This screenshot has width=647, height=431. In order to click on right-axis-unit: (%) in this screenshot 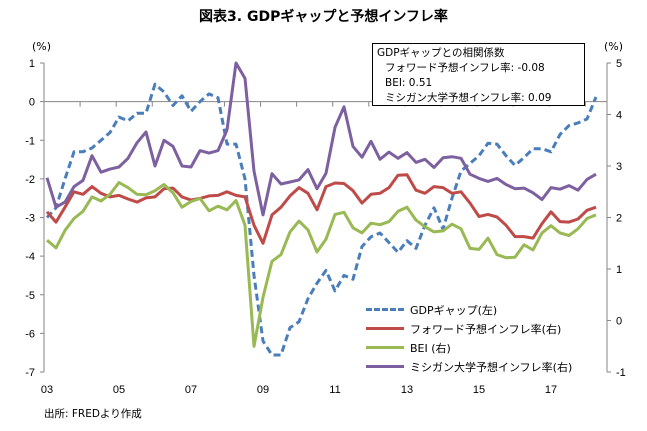, I will do `click(614, 46)`.